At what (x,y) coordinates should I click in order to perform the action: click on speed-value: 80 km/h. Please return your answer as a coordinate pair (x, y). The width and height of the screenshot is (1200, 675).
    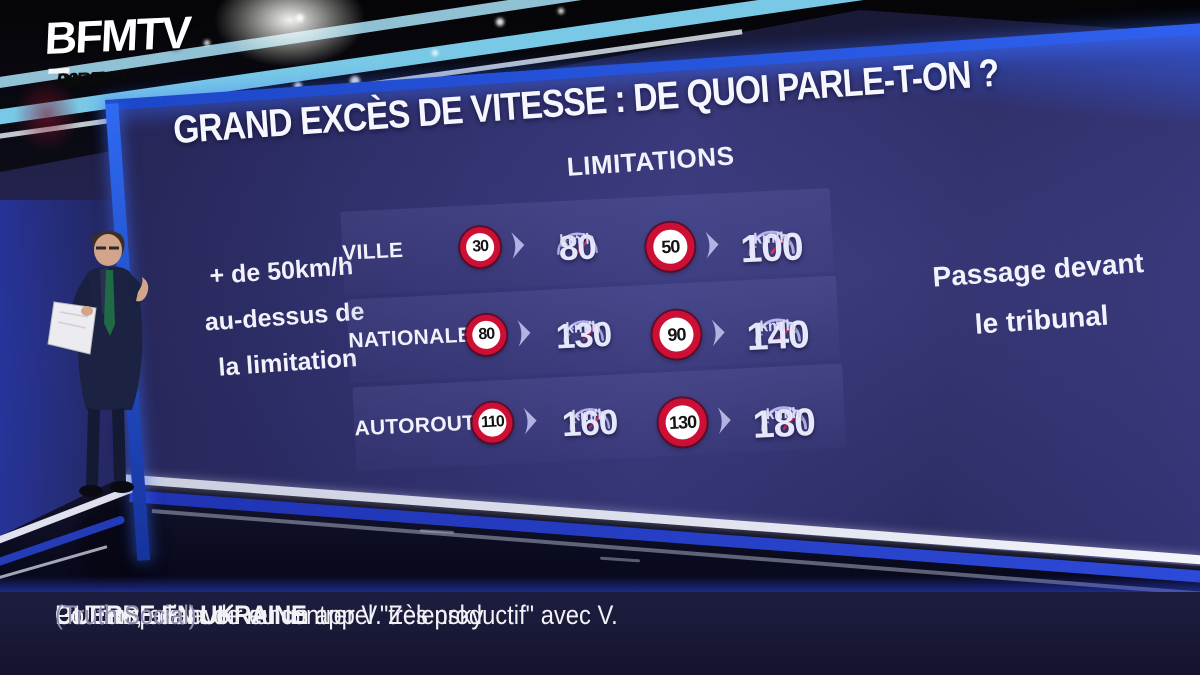
    Looking at the image, I should click on (576, 247).